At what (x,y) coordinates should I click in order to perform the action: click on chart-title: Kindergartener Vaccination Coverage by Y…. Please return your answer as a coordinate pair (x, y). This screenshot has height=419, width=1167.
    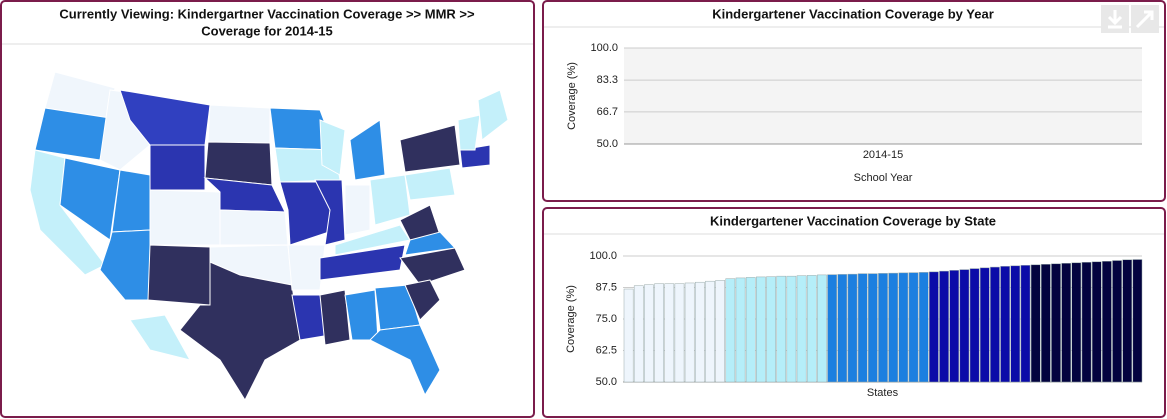
    Looking at the image, I should click on (853, 13).